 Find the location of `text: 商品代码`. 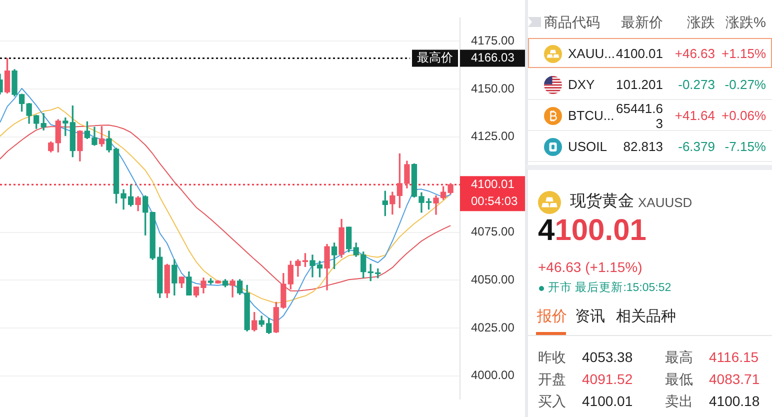

text: 商品代码 is located at coordinates (572, 22).